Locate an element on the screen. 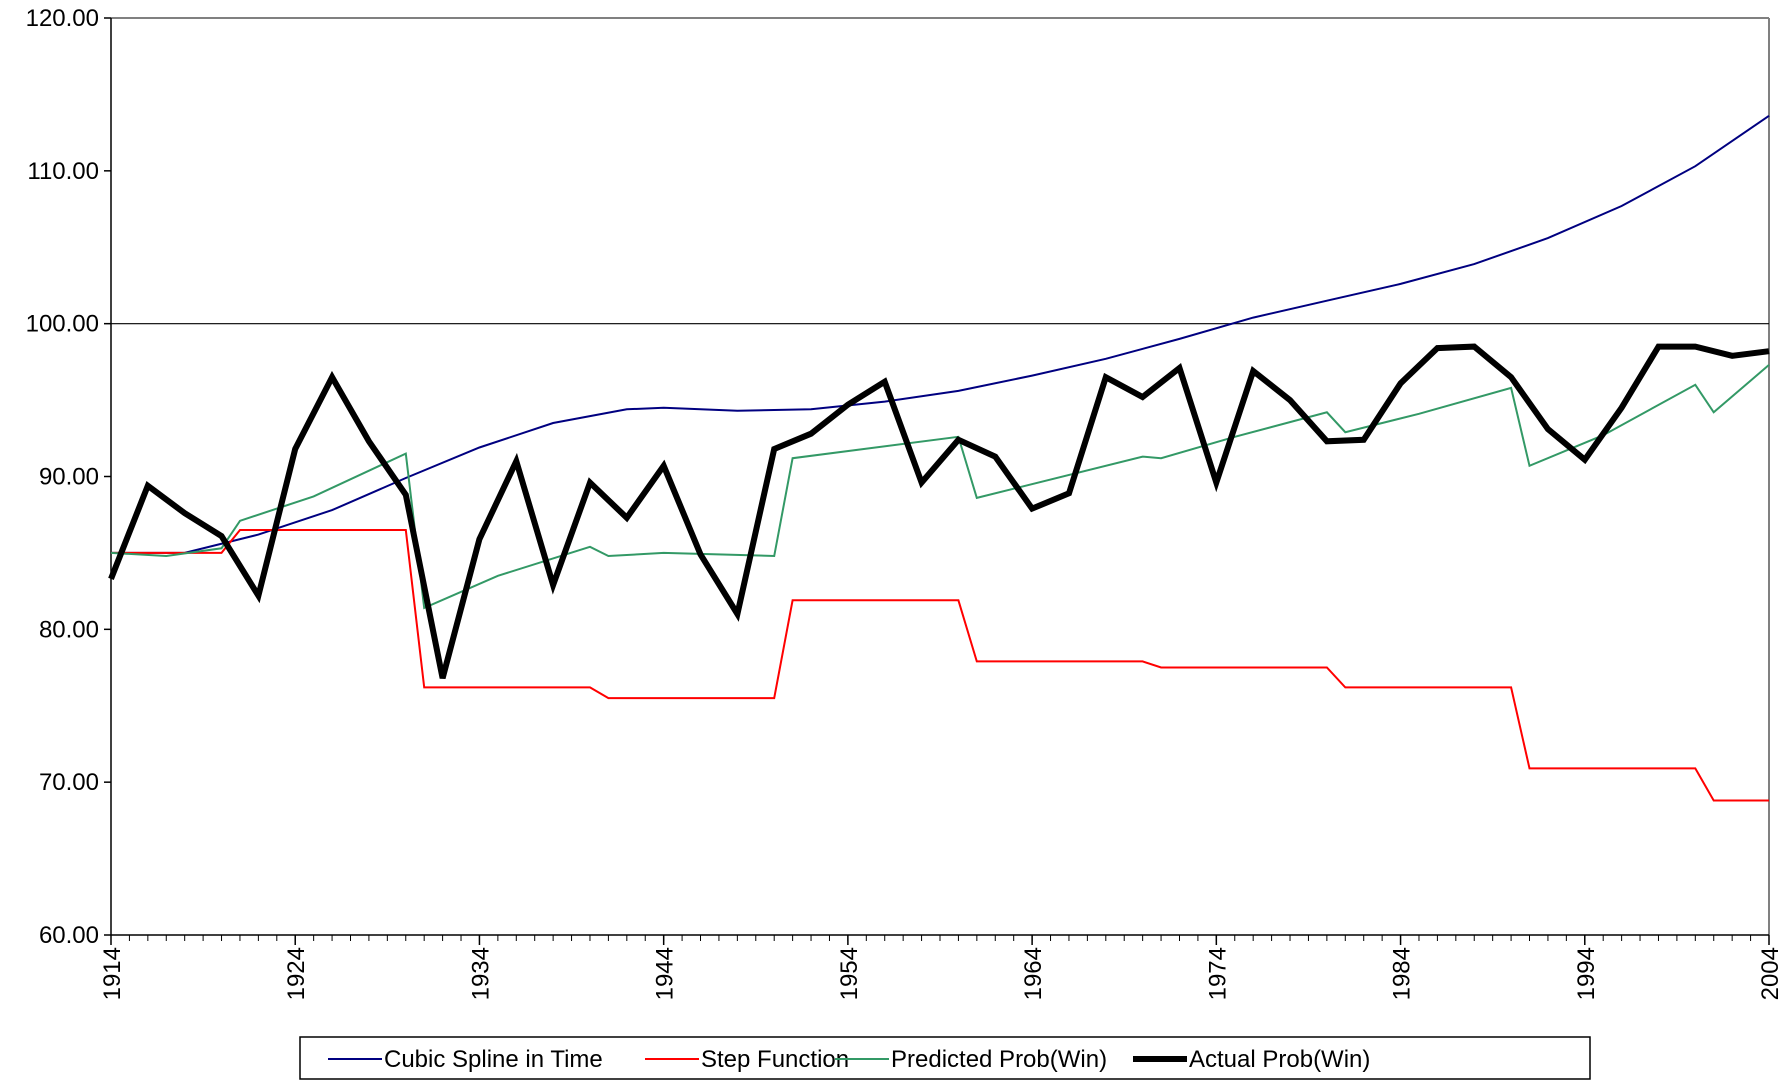 Image resolution: width=1784 pixels, height=1081 pixels. x-tick-label: 1914 is located at coordinates (112, 973).